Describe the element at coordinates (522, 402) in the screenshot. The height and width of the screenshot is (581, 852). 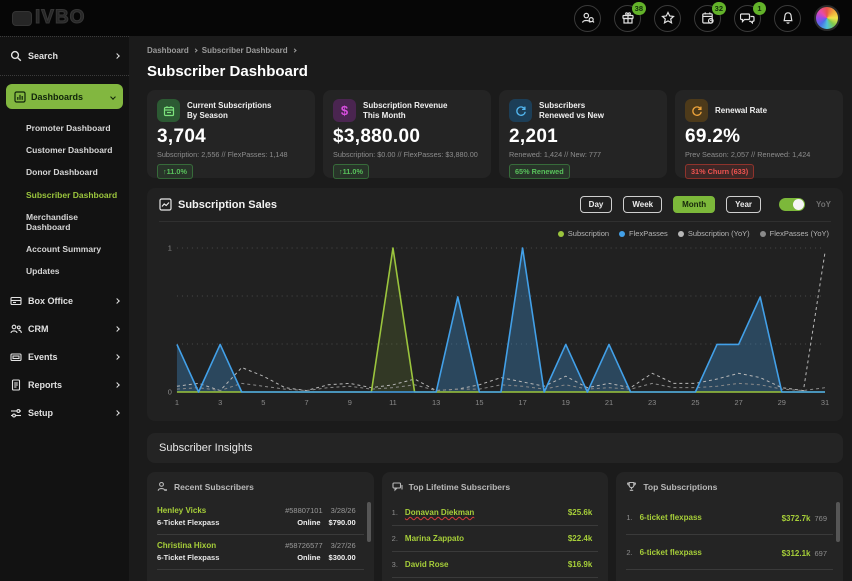
I see `svg-text: 17` at that location.